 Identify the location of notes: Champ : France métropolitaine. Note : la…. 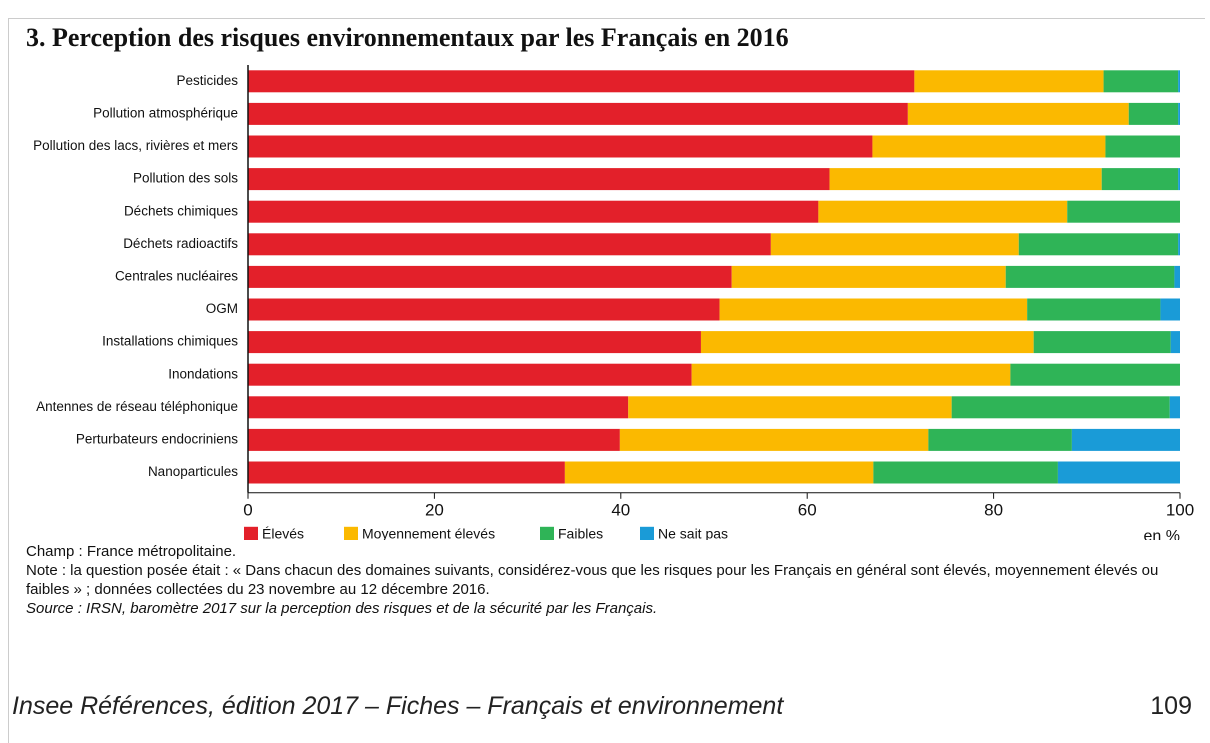
(611, 580).